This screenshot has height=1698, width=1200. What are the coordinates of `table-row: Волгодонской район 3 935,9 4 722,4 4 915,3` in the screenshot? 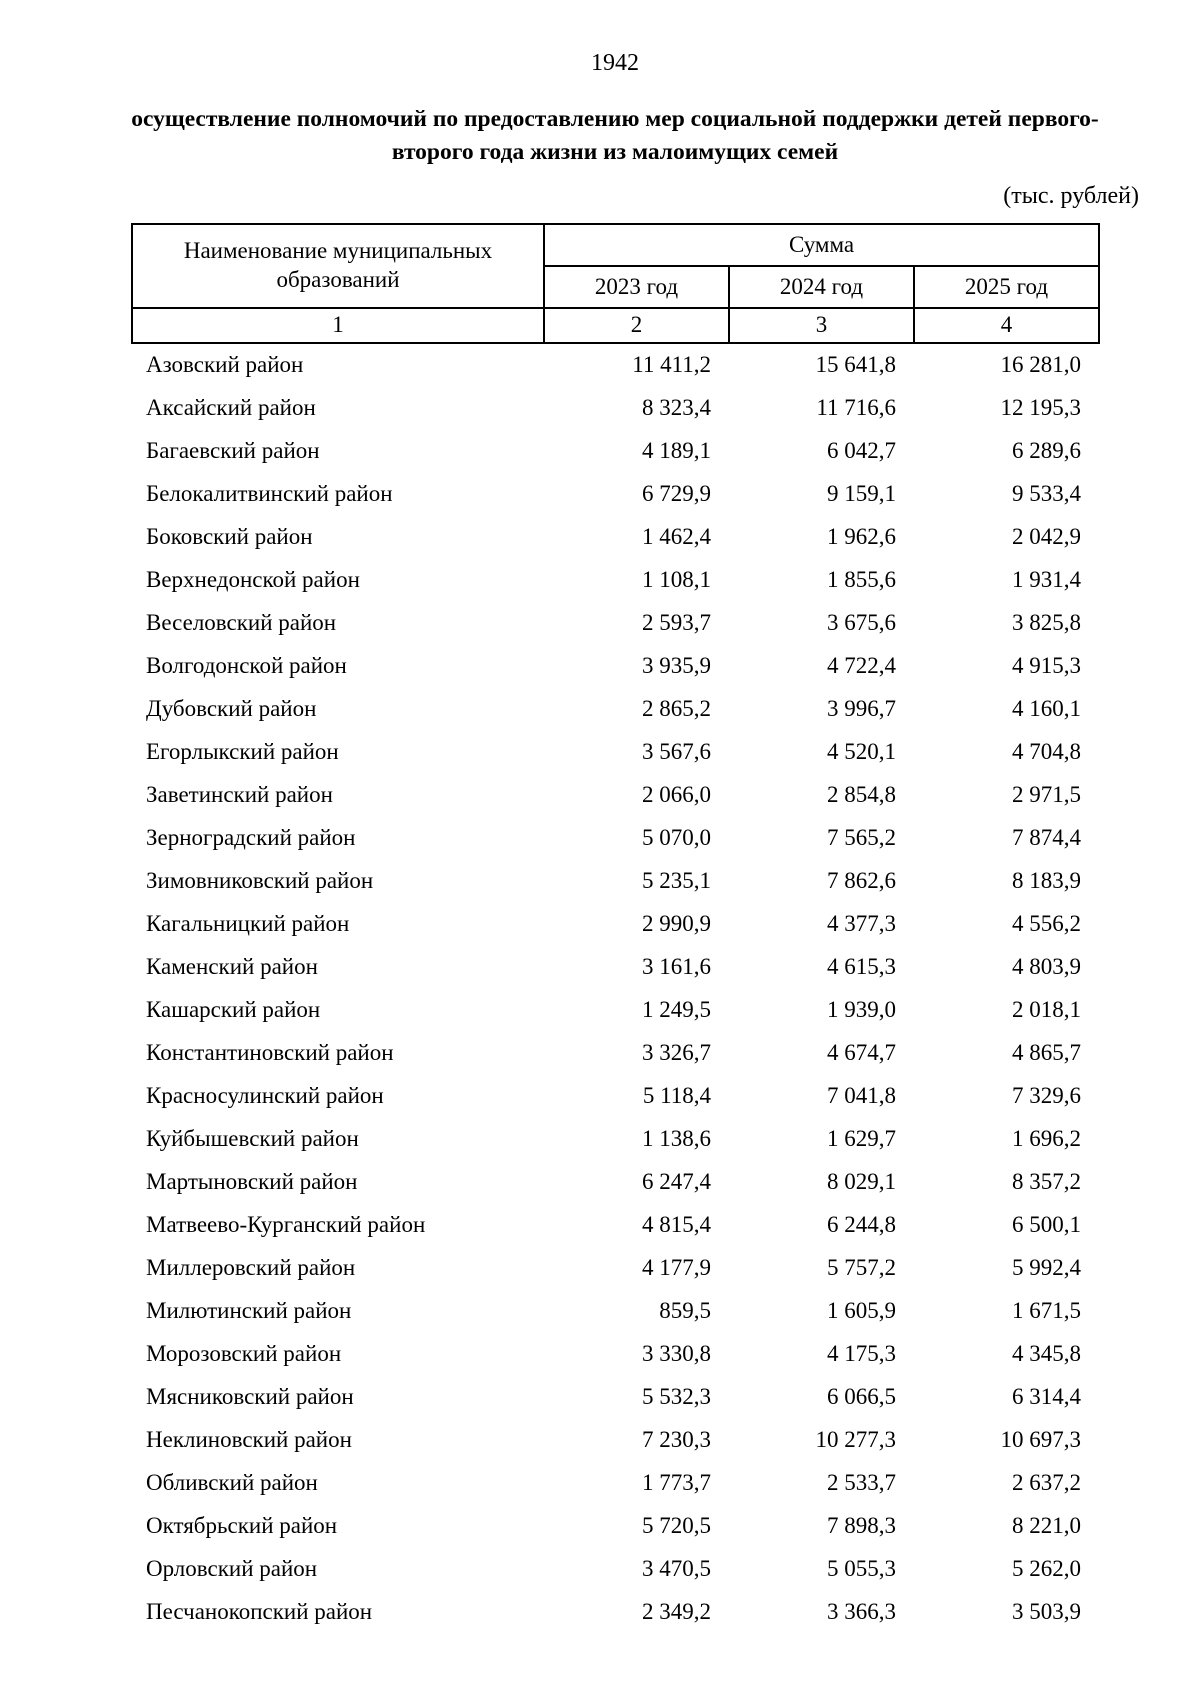 It's located at (615, 666).